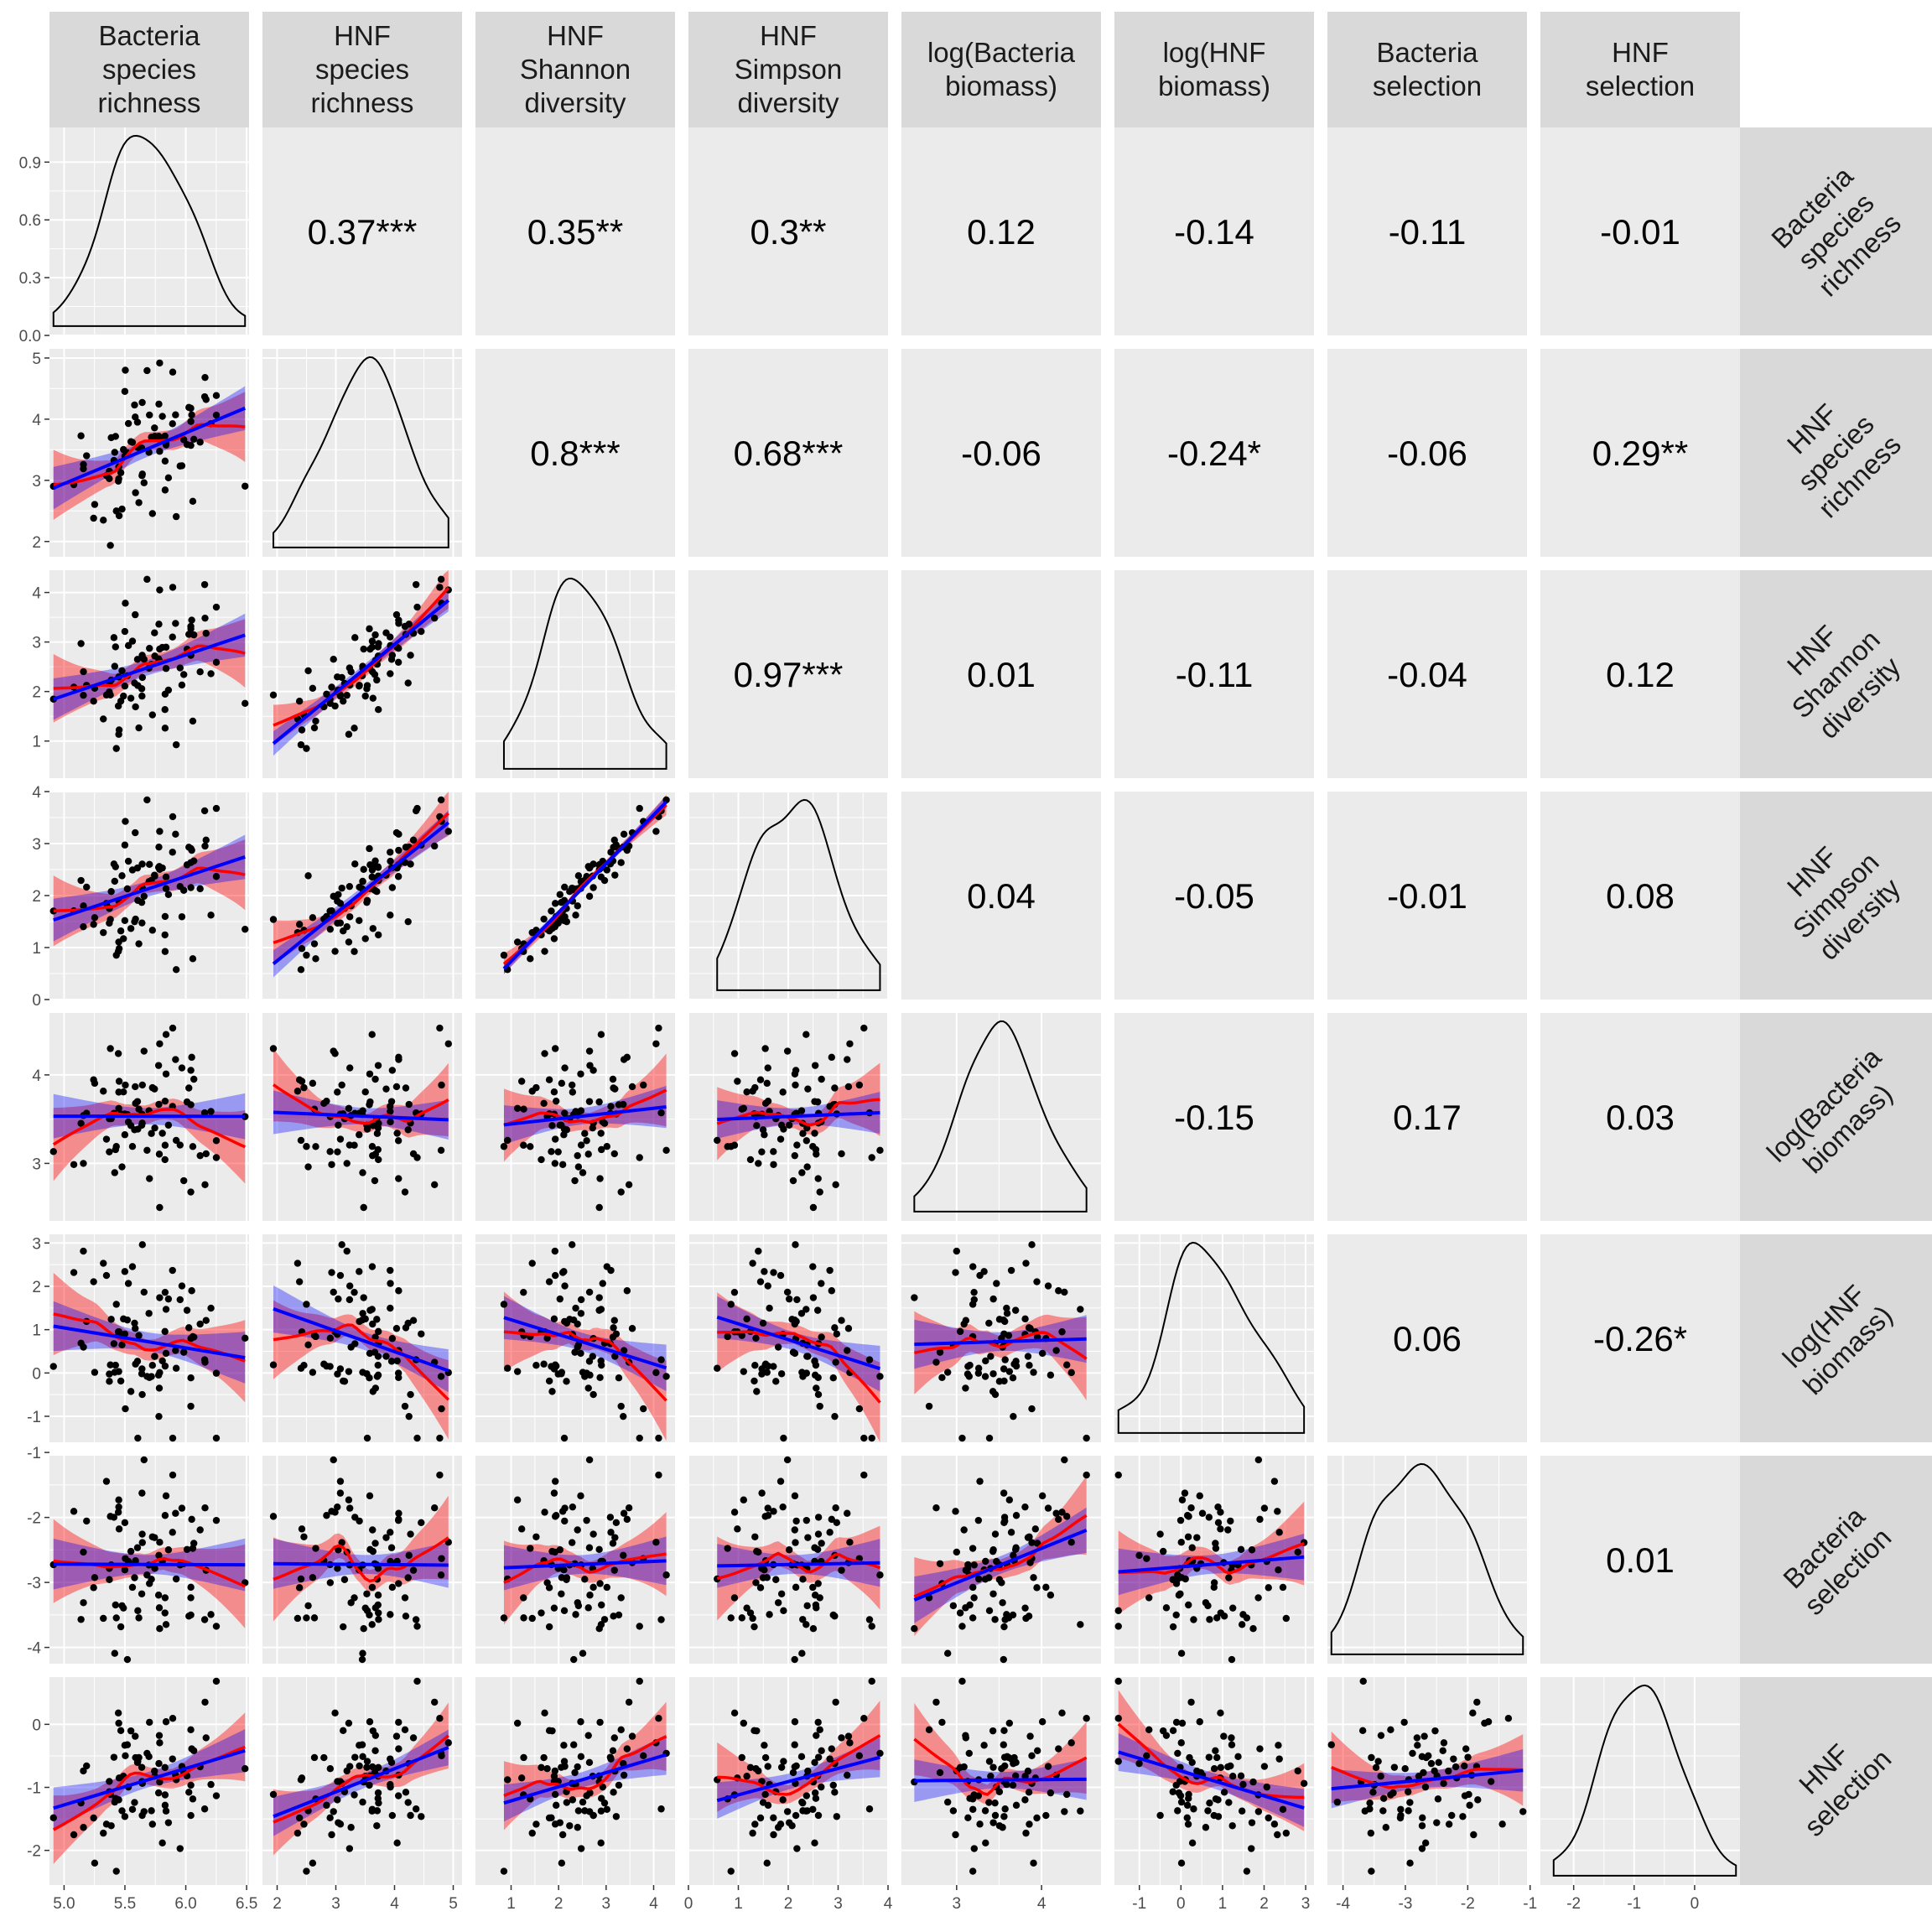 Image resolution: width=1932 pixels, height=1932 pixels. Describe the element at coordinates (799, 1118) in the screenshot. I see `scatter-panel` at that location.